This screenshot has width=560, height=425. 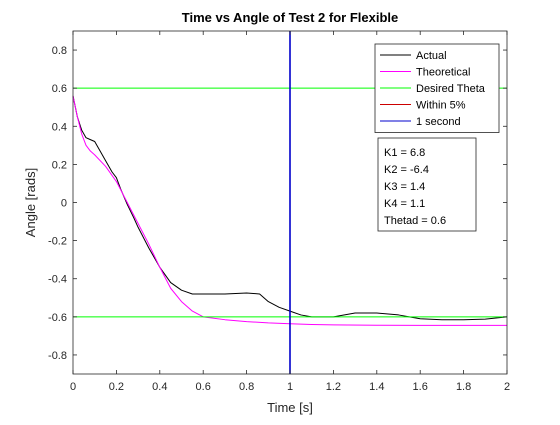 I want to click on y-tick-label: 0.2, so click(x=59, y=165).